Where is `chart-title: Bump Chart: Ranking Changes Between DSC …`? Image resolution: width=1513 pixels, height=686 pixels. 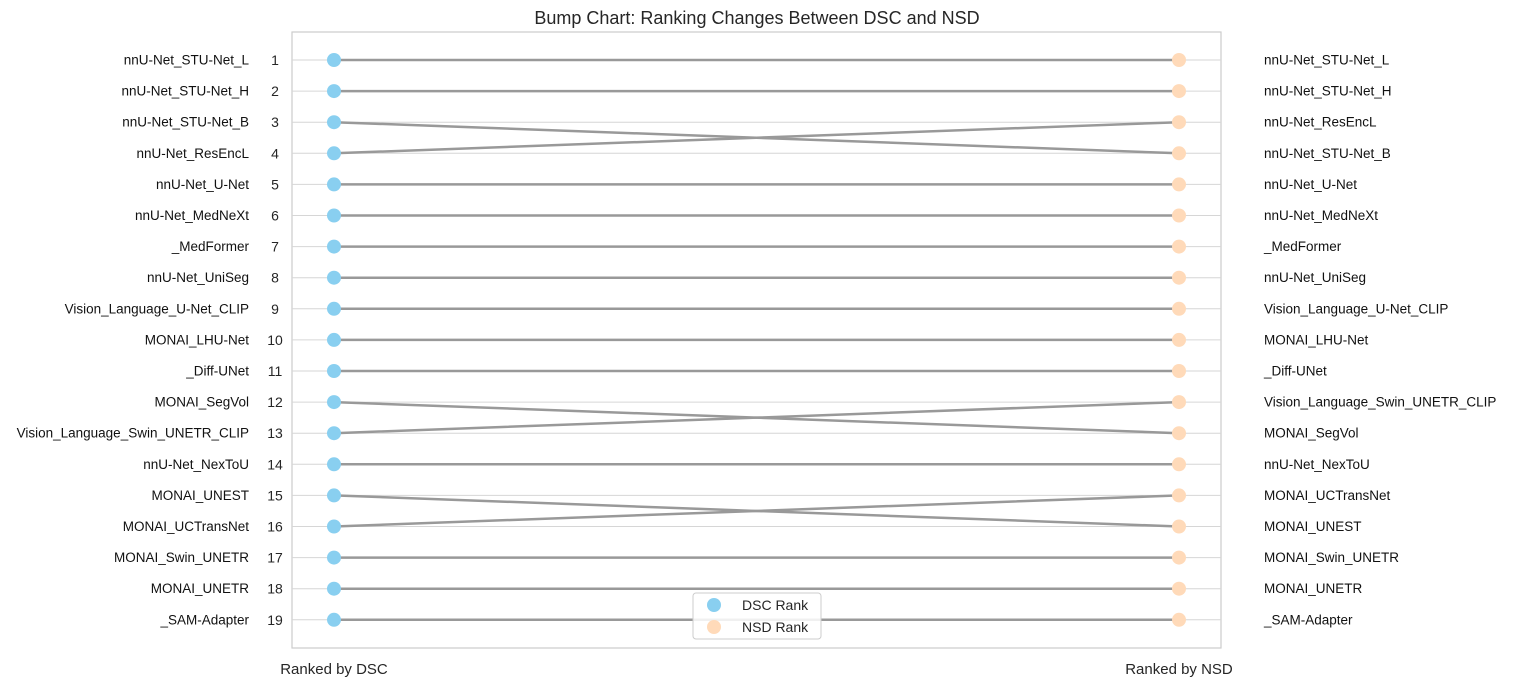
chart-title: Bump Chart: Ranking Changes Between DSC … is located at coordinates (756, 18).